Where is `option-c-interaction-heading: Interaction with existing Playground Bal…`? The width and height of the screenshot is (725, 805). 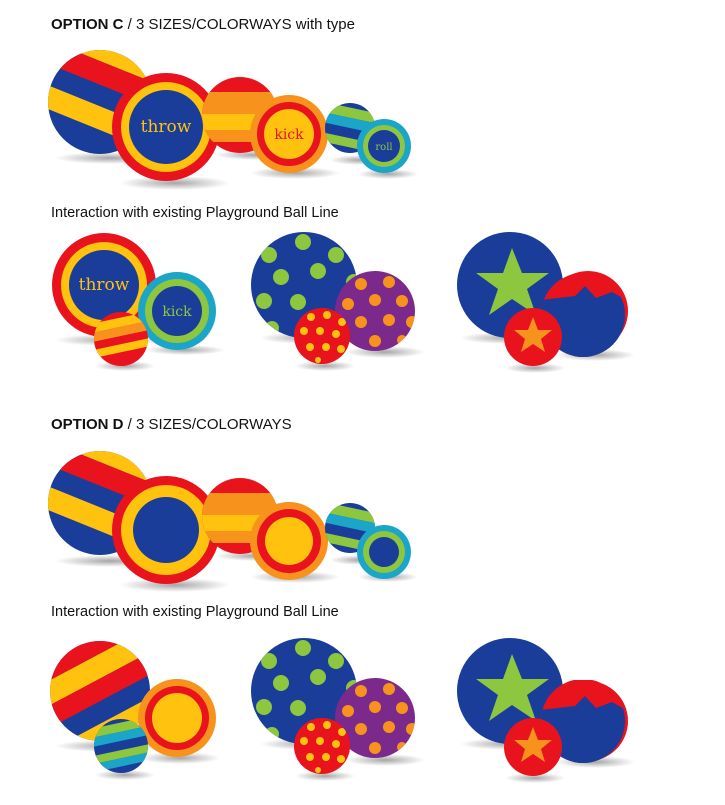
option-c-interaction-heading: Interaction with existing Playground Bal… is located at coordinates (195, 213).